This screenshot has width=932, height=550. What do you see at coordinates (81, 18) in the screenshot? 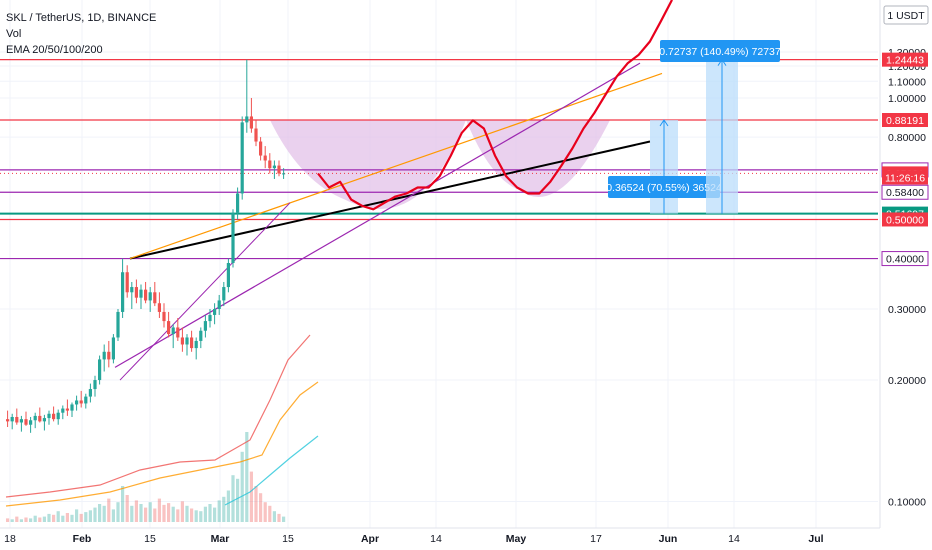
I see `symbol-title: SKL / TetherUS, 1D, BINANCE` at bounding box center [81, 18].